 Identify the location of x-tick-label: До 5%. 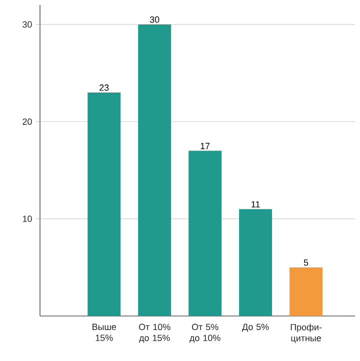
(255, 328).